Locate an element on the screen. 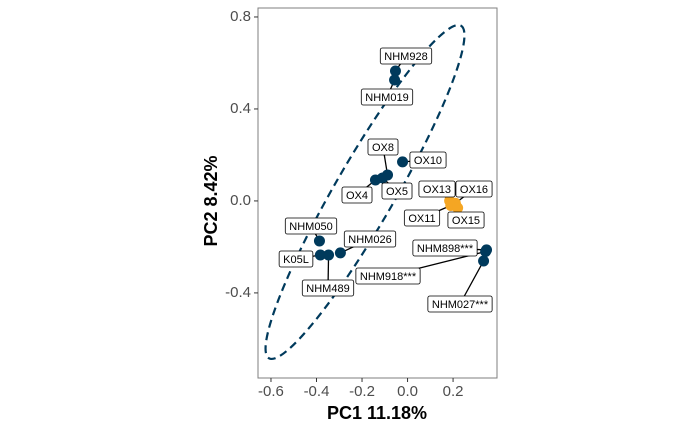  label-text: NHM918*** is located at coordinates (388, 277).